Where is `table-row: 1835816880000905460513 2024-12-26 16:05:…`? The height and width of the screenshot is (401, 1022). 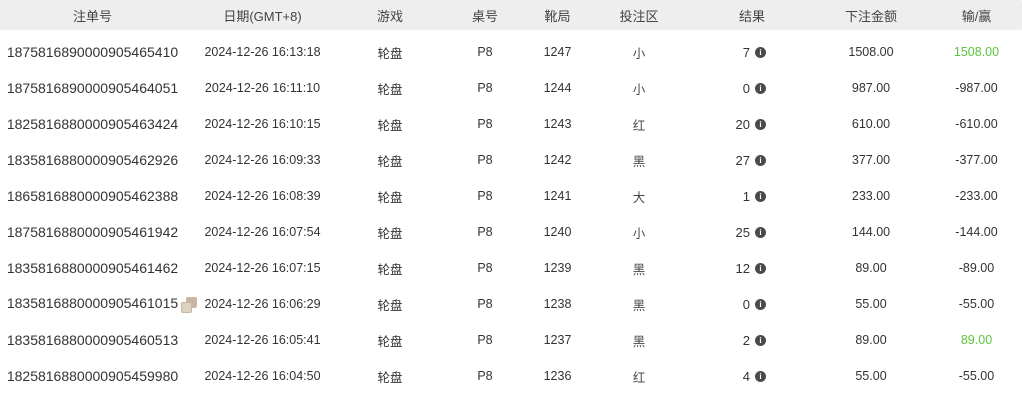 table-row: 1835816880000905460513 2024-12-26 16:05:… is located at coordinates (511, 340).